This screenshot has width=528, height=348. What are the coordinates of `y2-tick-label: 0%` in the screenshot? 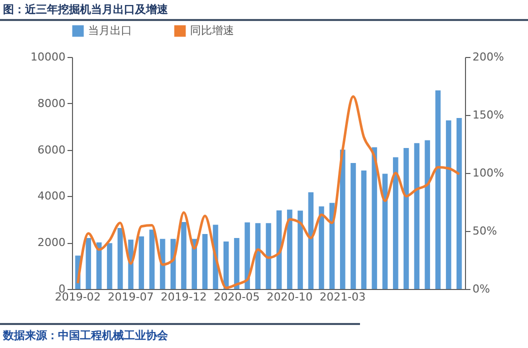 It's located at (481, 289).